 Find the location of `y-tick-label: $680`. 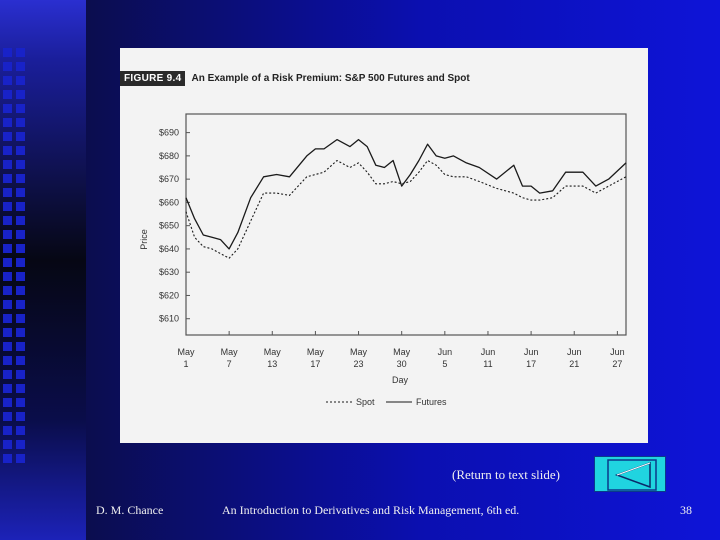

y-tick-label: $680 is located at coordinates (169, 156).